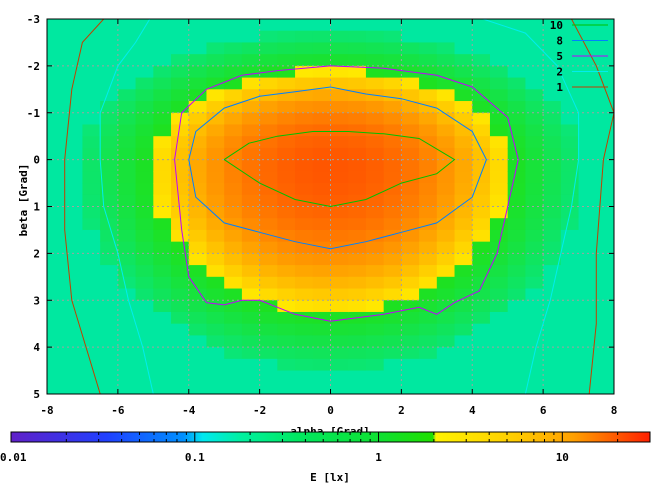 This screenshot has width=651, height=483. What do you see at coordinates (378, 457) in the screenshot?
I see `colorbar-tick-label: 1` at bounding box center [378, 457].